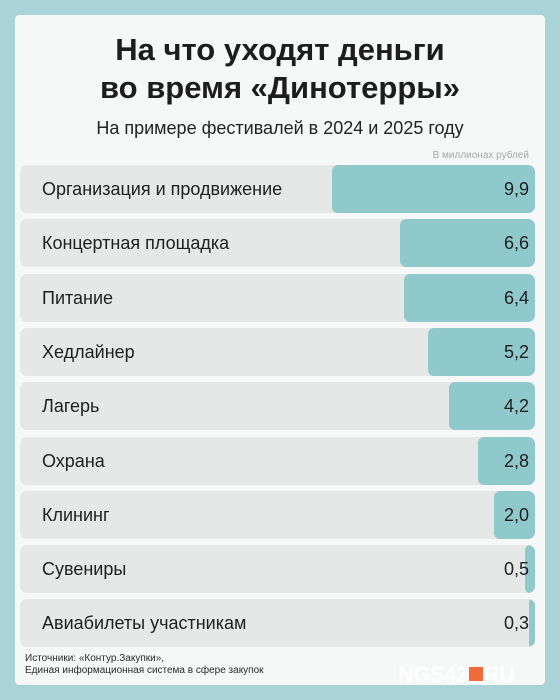 This screenshot has height=700, width=560. What do you see at coordinates (516, 569) in the screenshot?
I see `data-label: 0,5` at bounding box center [516, 569].